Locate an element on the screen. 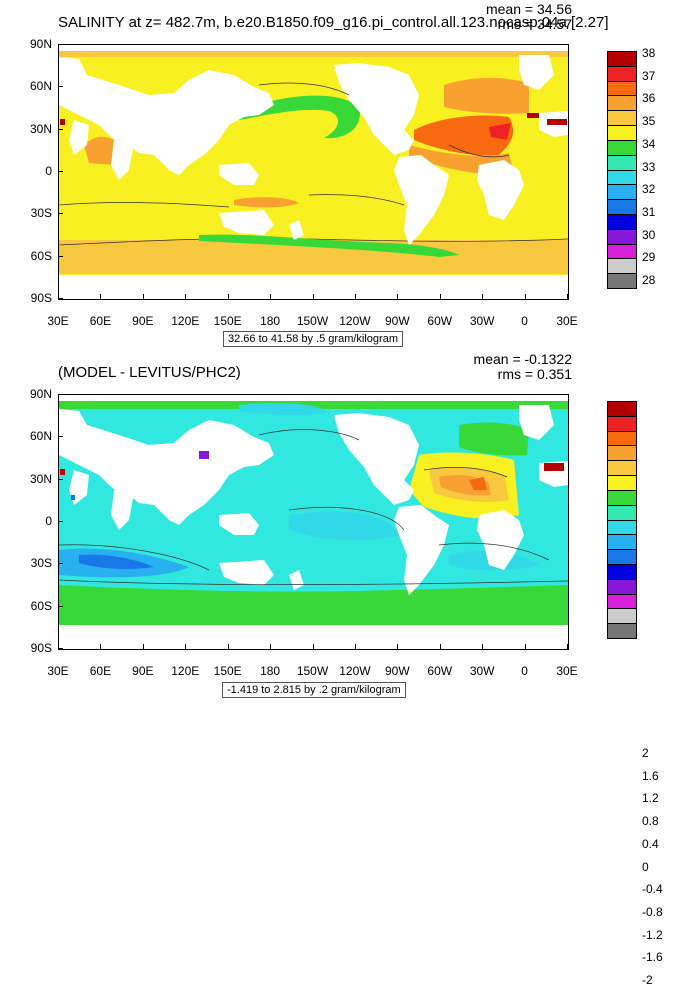  colorbar-label: 36 is located at coordinates (649, 98).